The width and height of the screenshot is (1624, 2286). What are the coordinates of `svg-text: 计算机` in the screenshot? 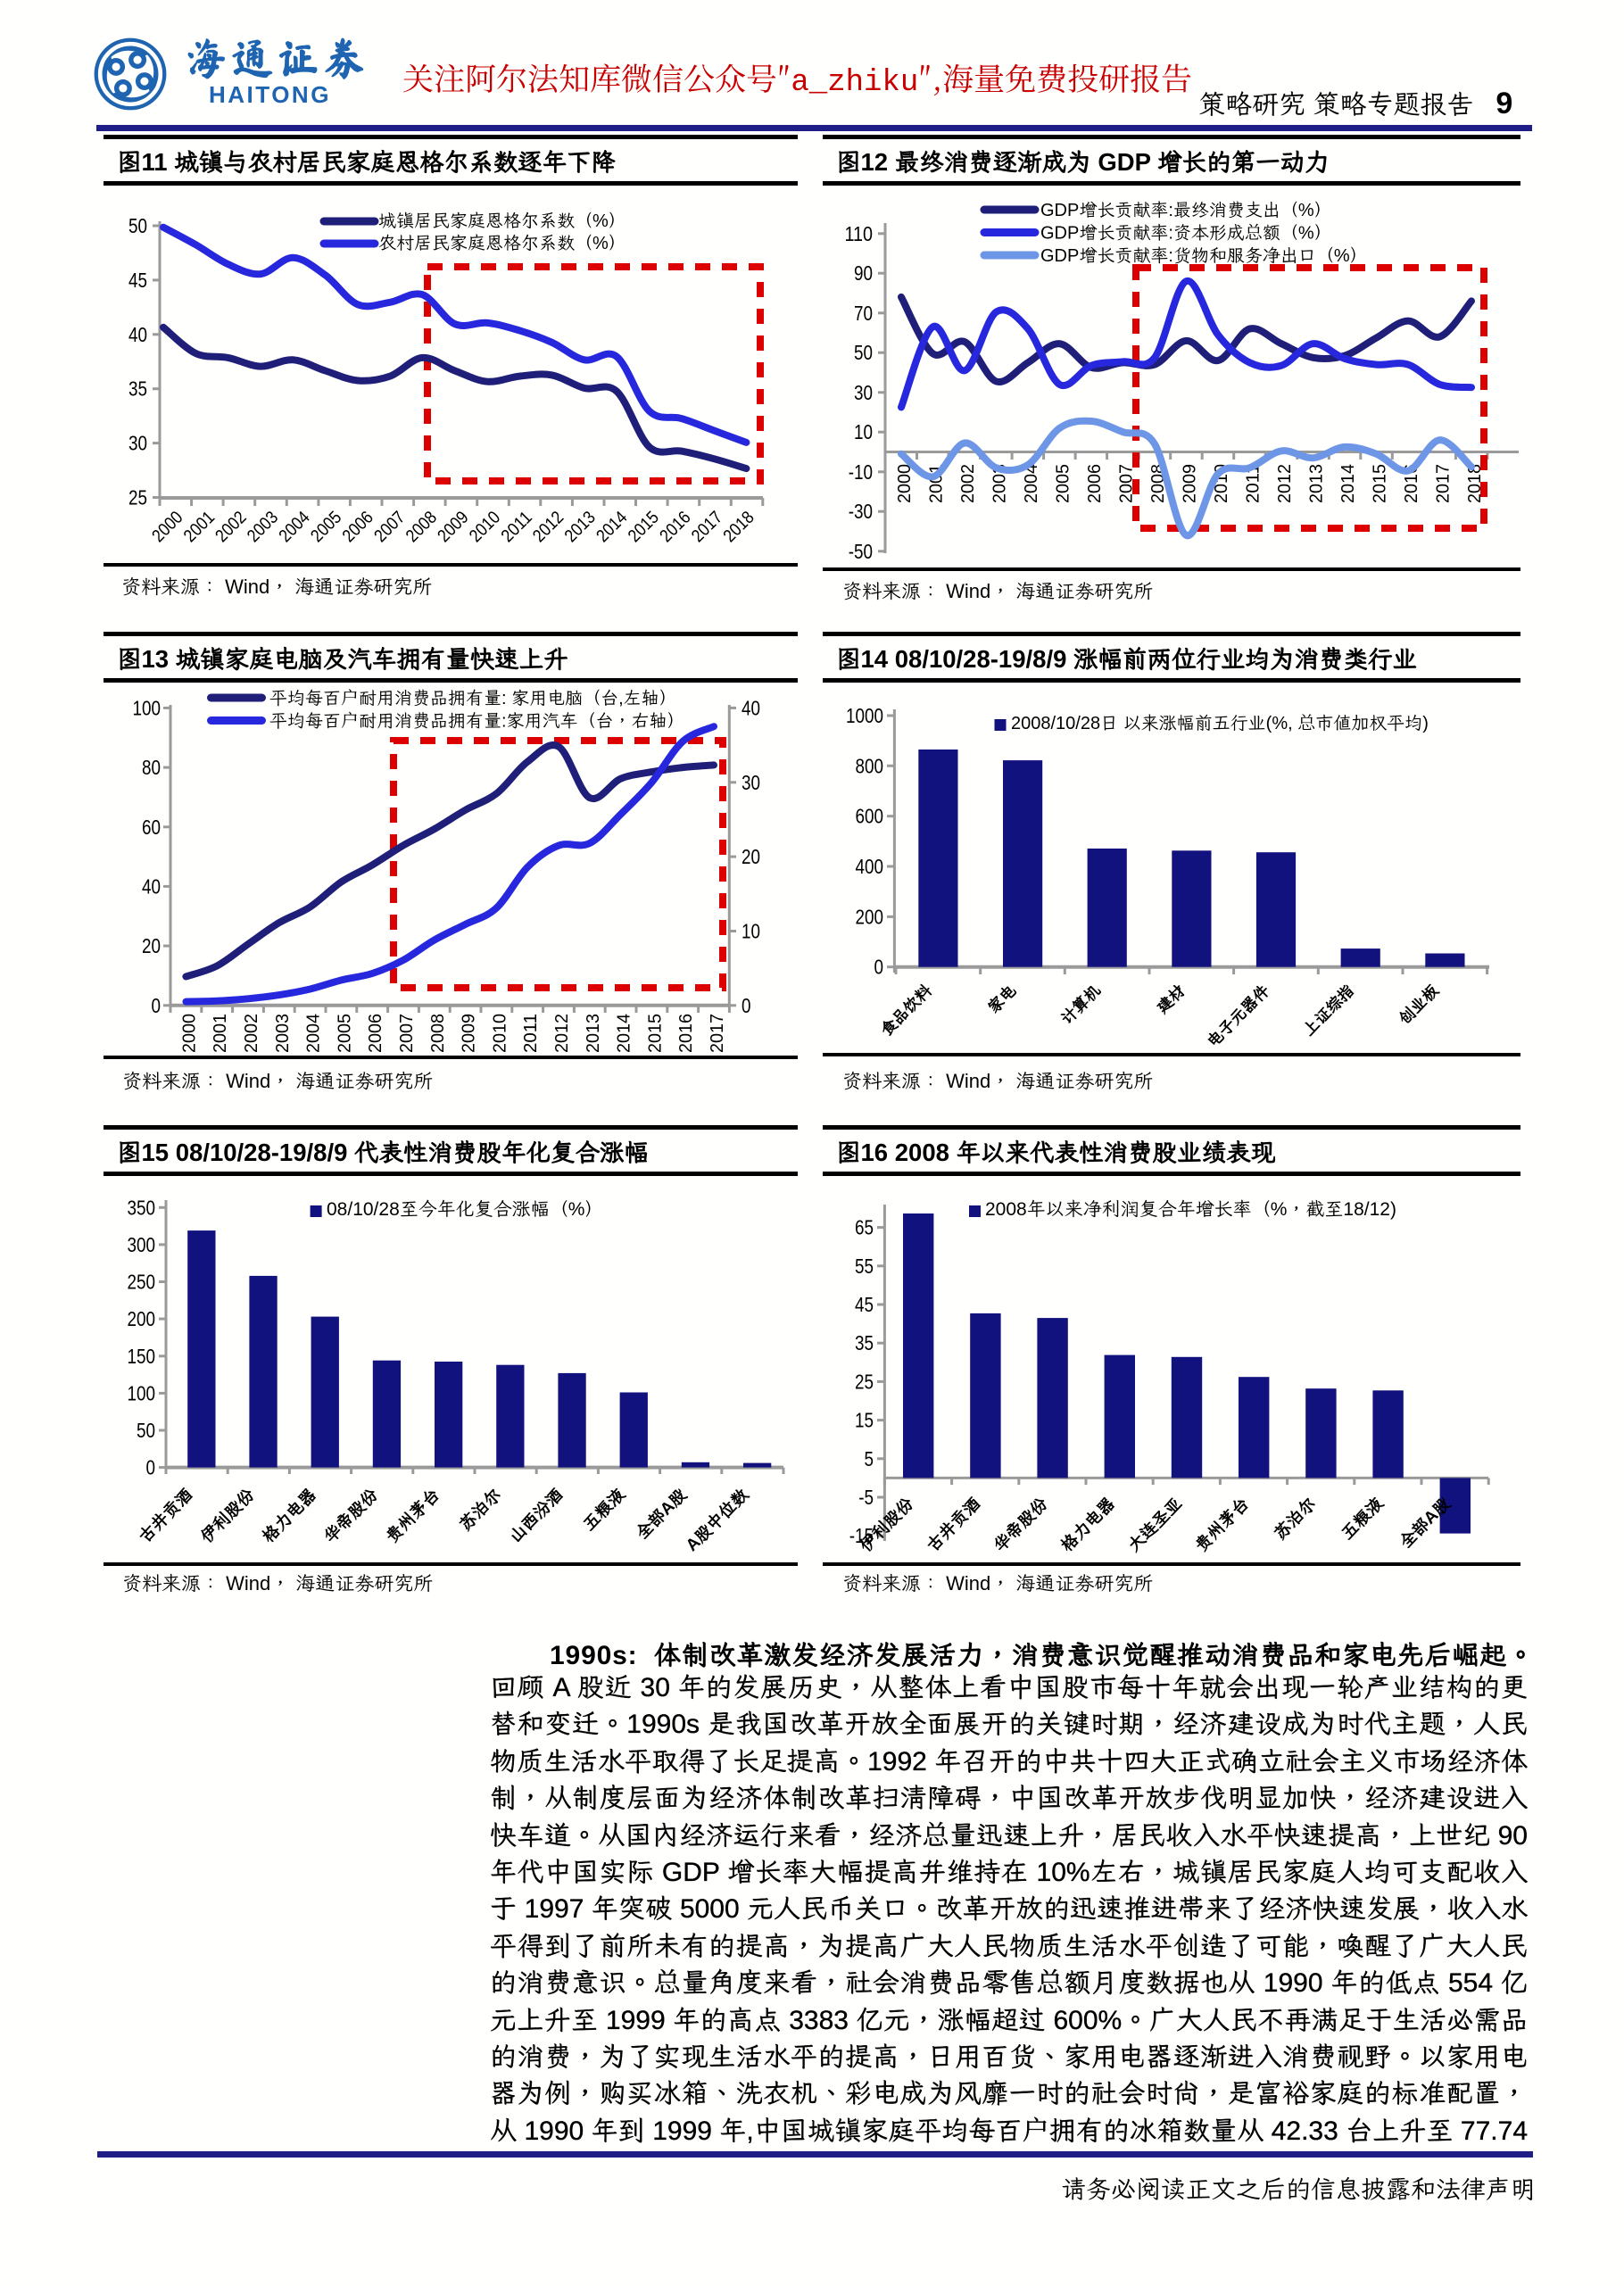 It's located at (1080, 1005).